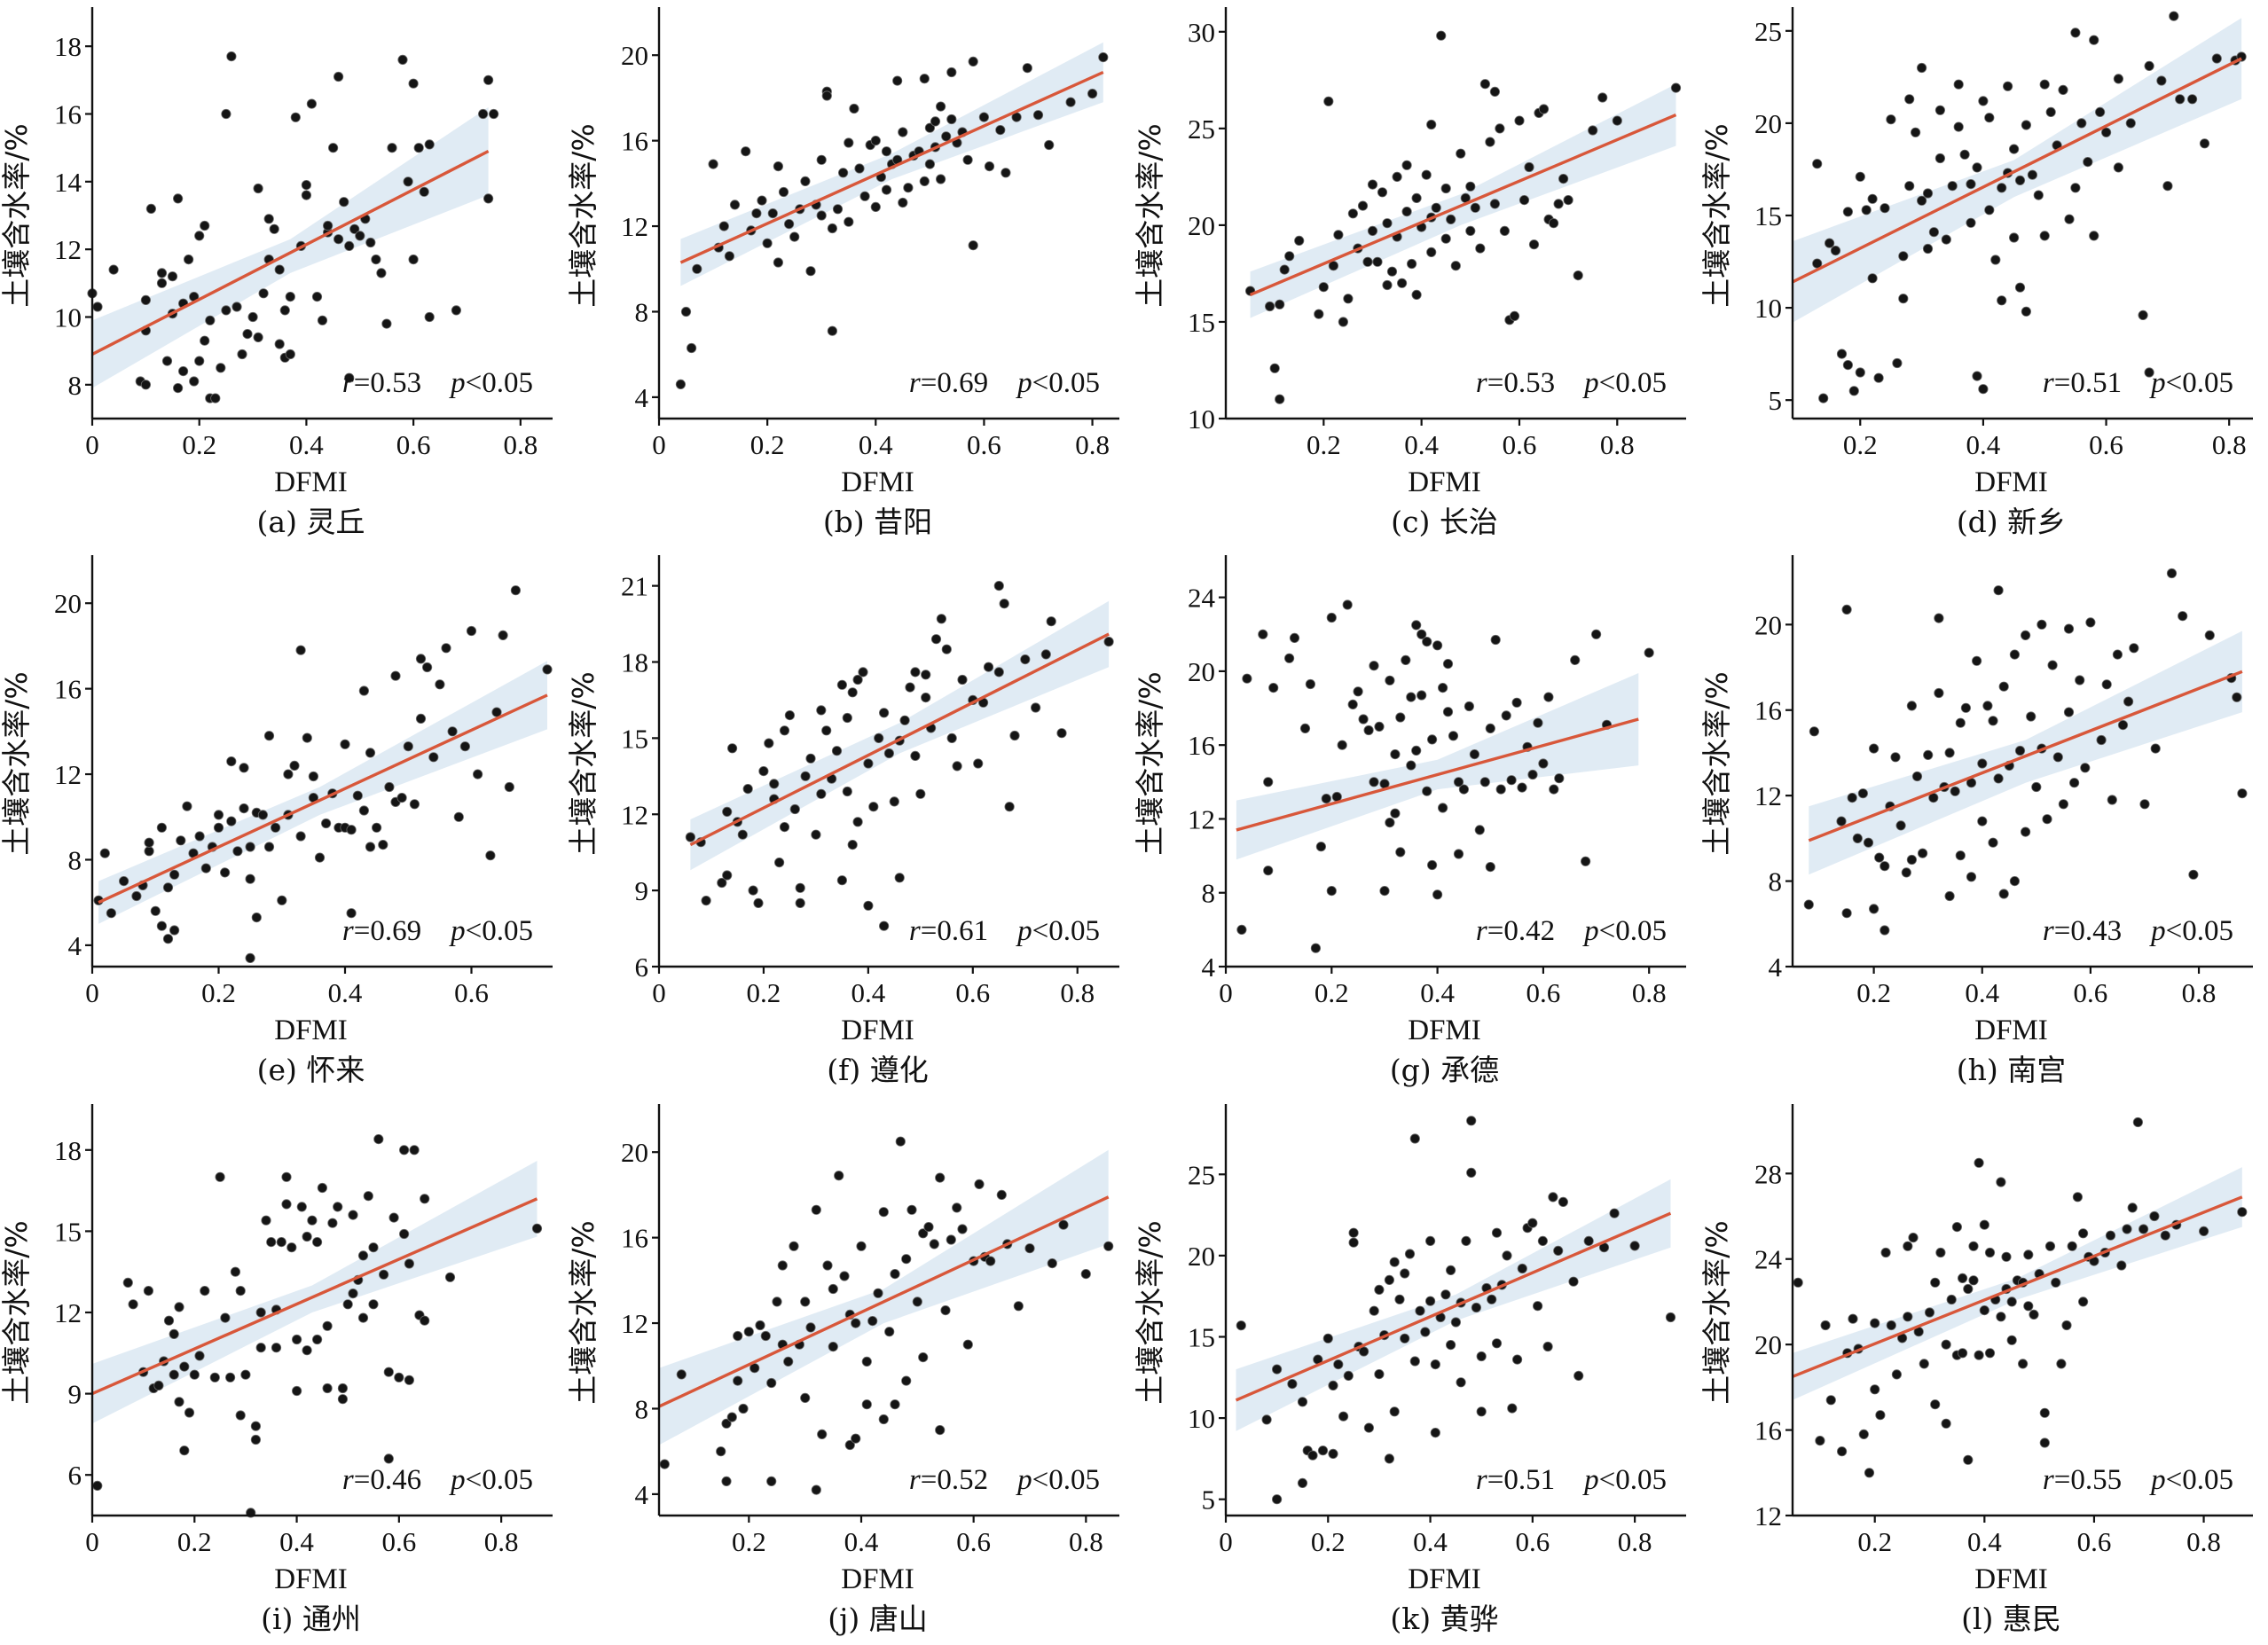  I want to click on panel-caption: (b) 昔阳, so click(877, 522).